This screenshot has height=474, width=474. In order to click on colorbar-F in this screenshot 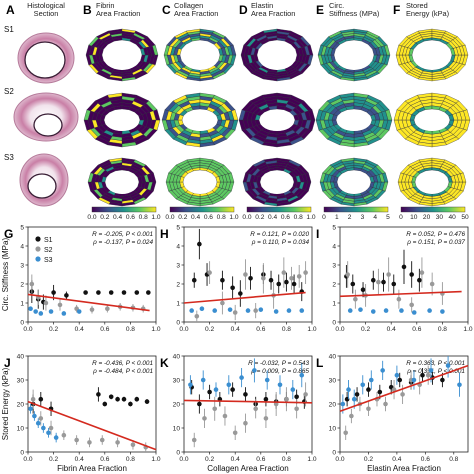, I will do `click(433, 209)`.